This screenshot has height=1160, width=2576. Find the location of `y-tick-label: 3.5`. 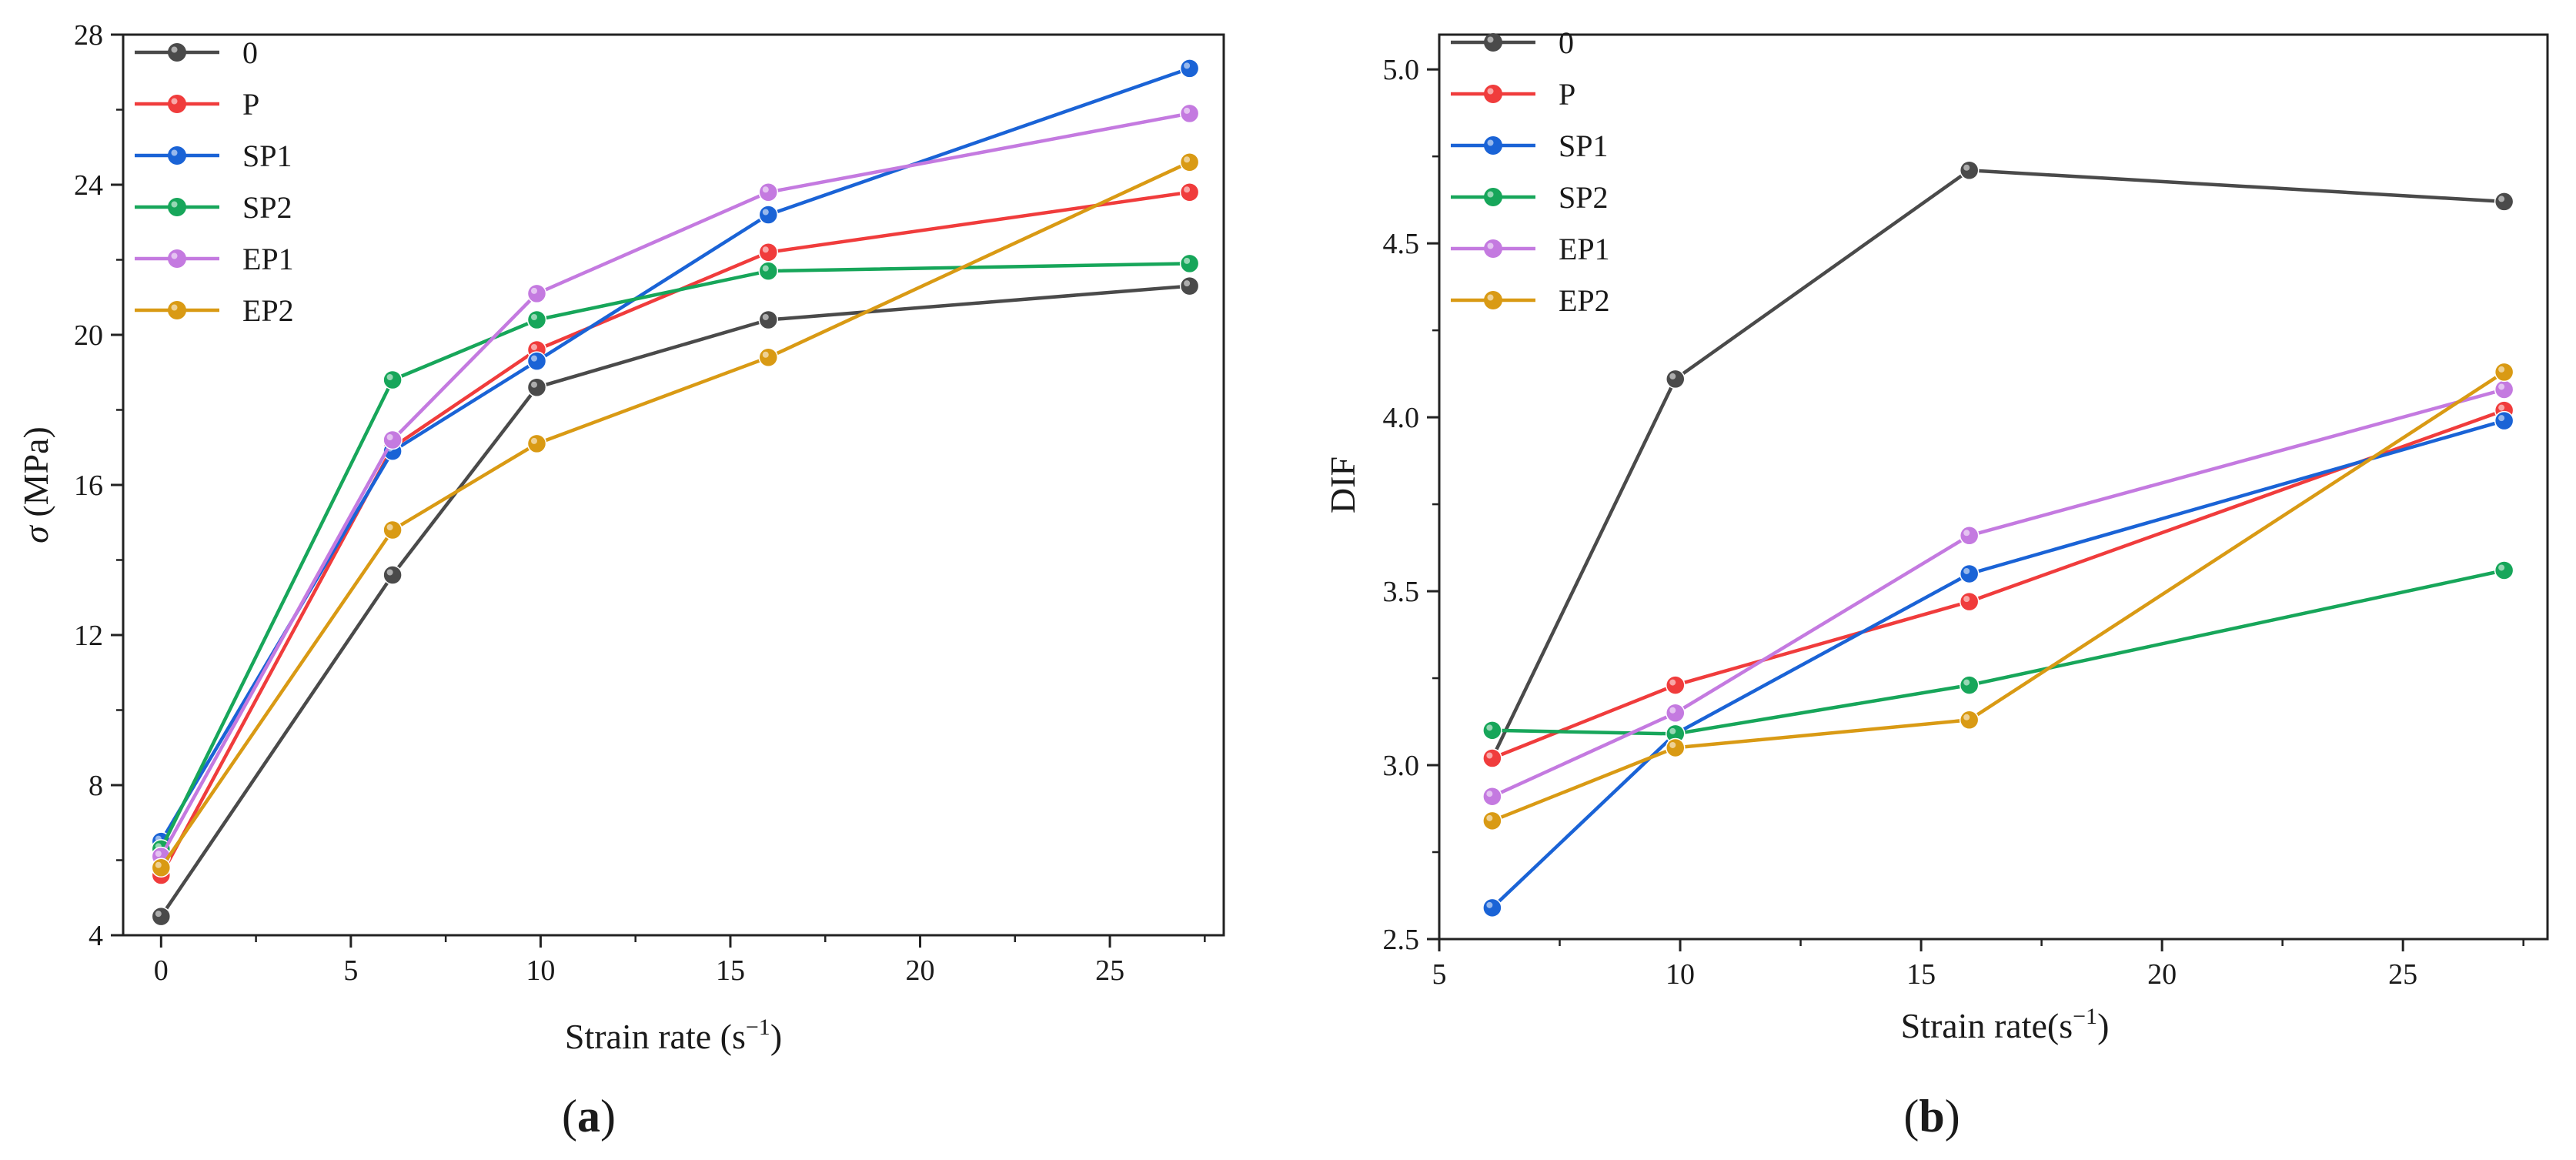

y-tick-label: 3.5 is located at coordinates (1401, 592).